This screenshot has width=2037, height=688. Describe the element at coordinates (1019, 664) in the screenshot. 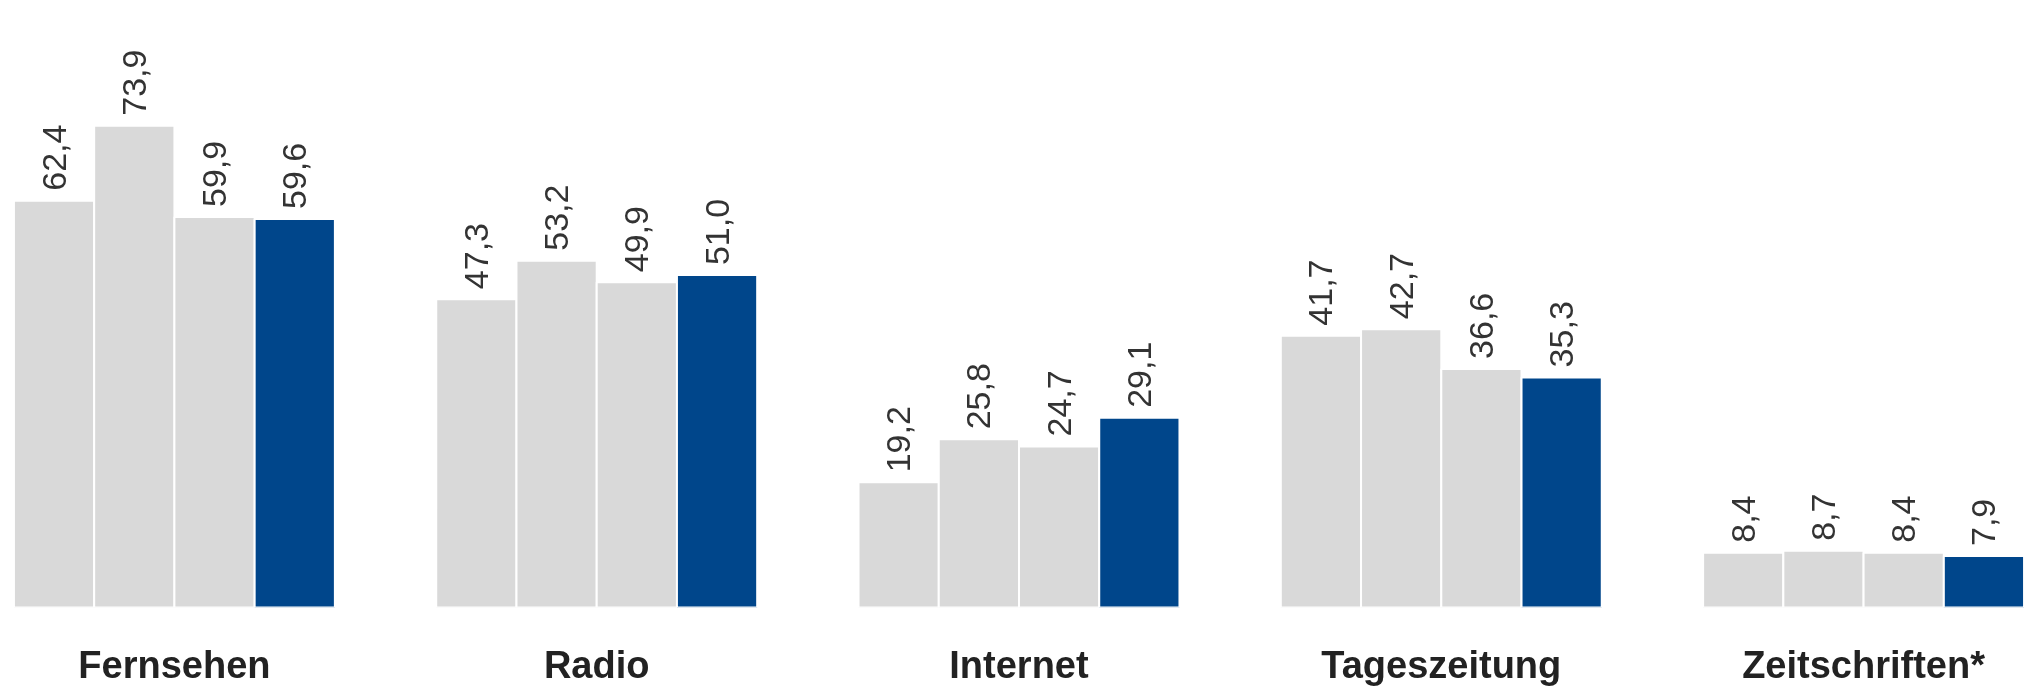

I see `x-tick-label: Internet` at that location.